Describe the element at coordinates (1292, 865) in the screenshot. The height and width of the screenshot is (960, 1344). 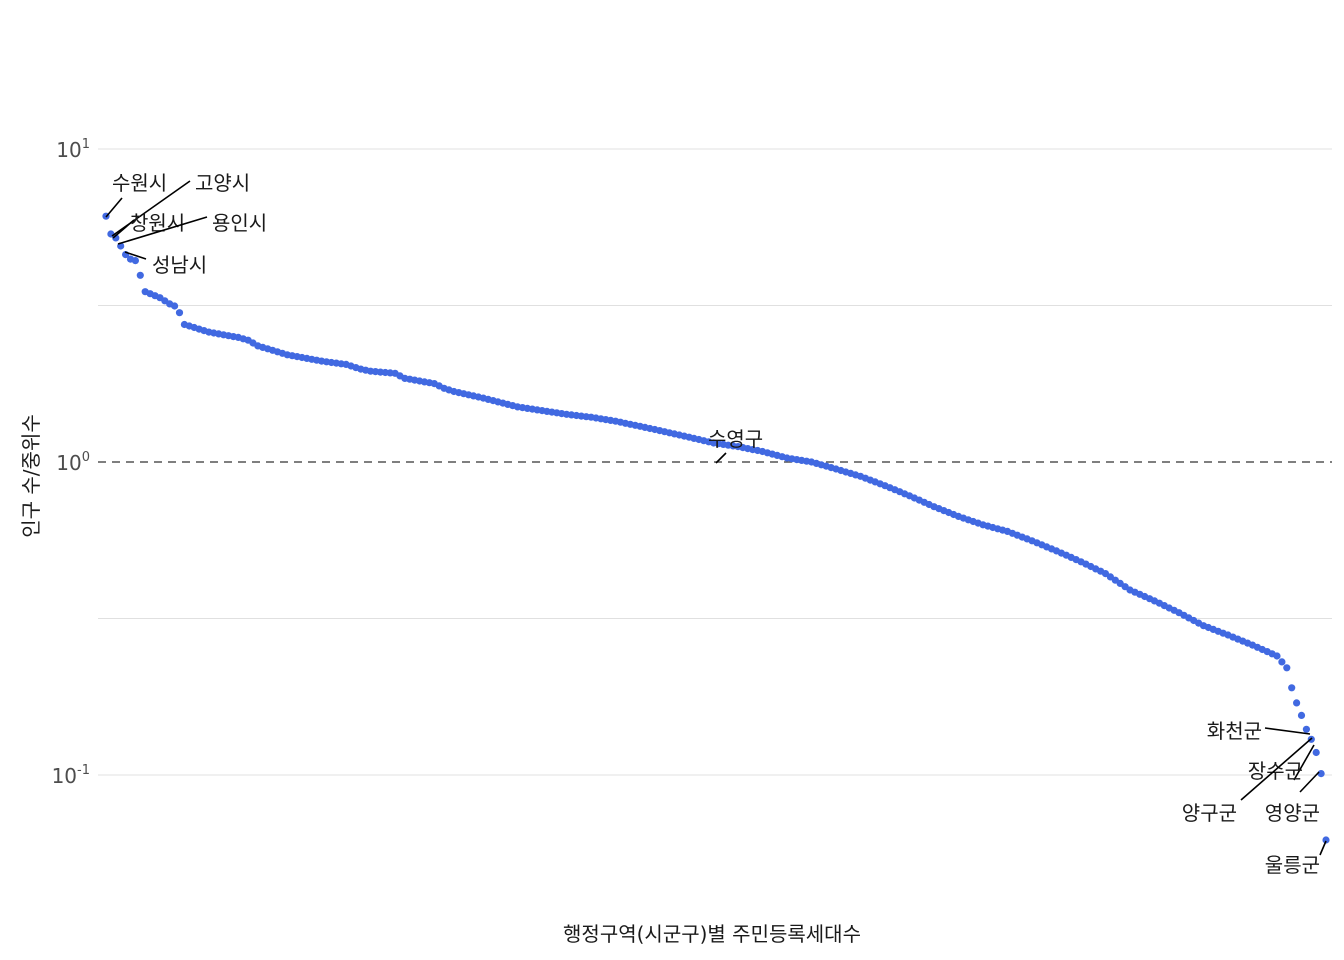
I see `point-label: 울릉군` at that location.